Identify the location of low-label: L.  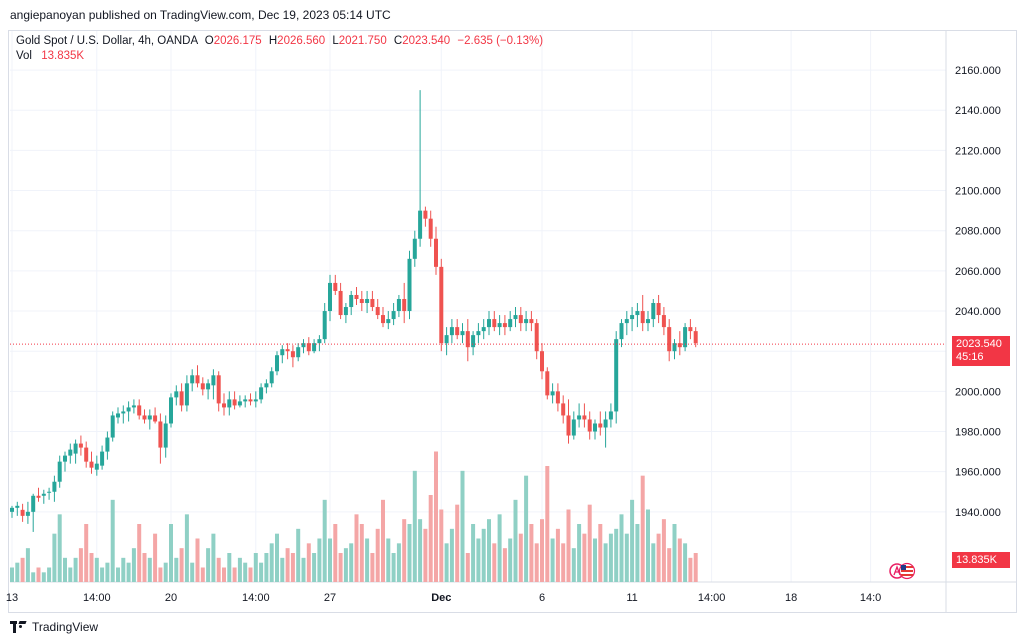
(335, 41).